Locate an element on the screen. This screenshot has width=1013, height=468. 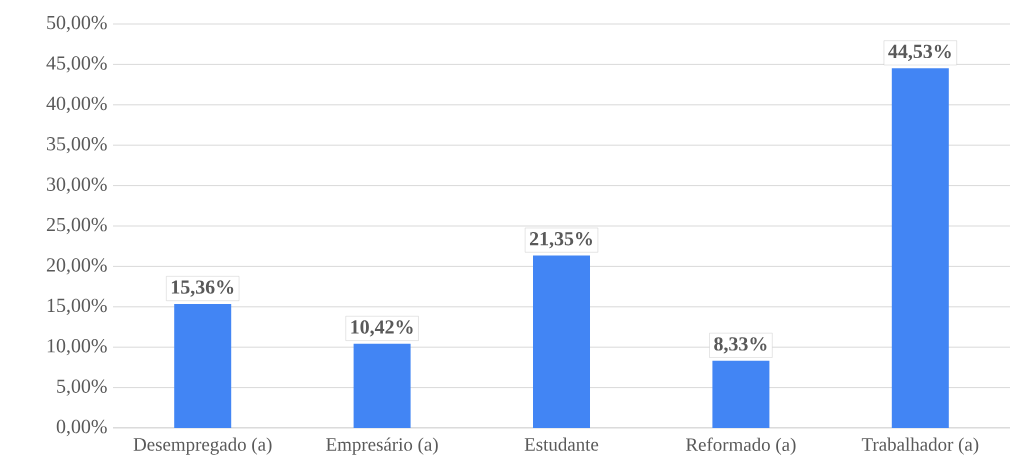
y-tick-label: 5,00% is located at coordinates (82, 387).